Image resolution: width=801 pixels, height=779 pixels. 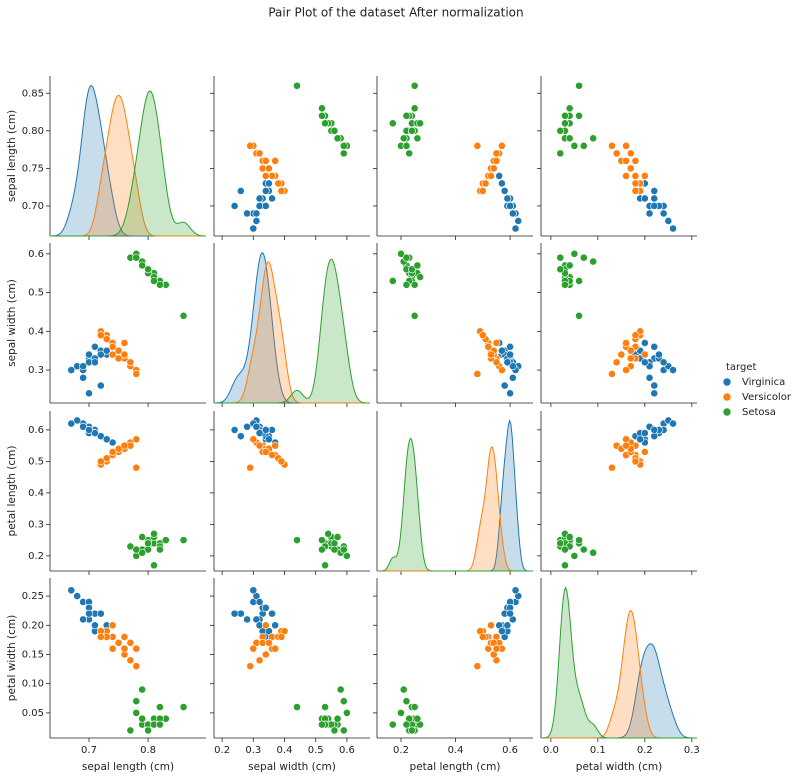 What do you see at coordinates (12, 491) in the screenshot?
I see `y-axis-label: petal length (cm)` at bounding box center [12, 491].